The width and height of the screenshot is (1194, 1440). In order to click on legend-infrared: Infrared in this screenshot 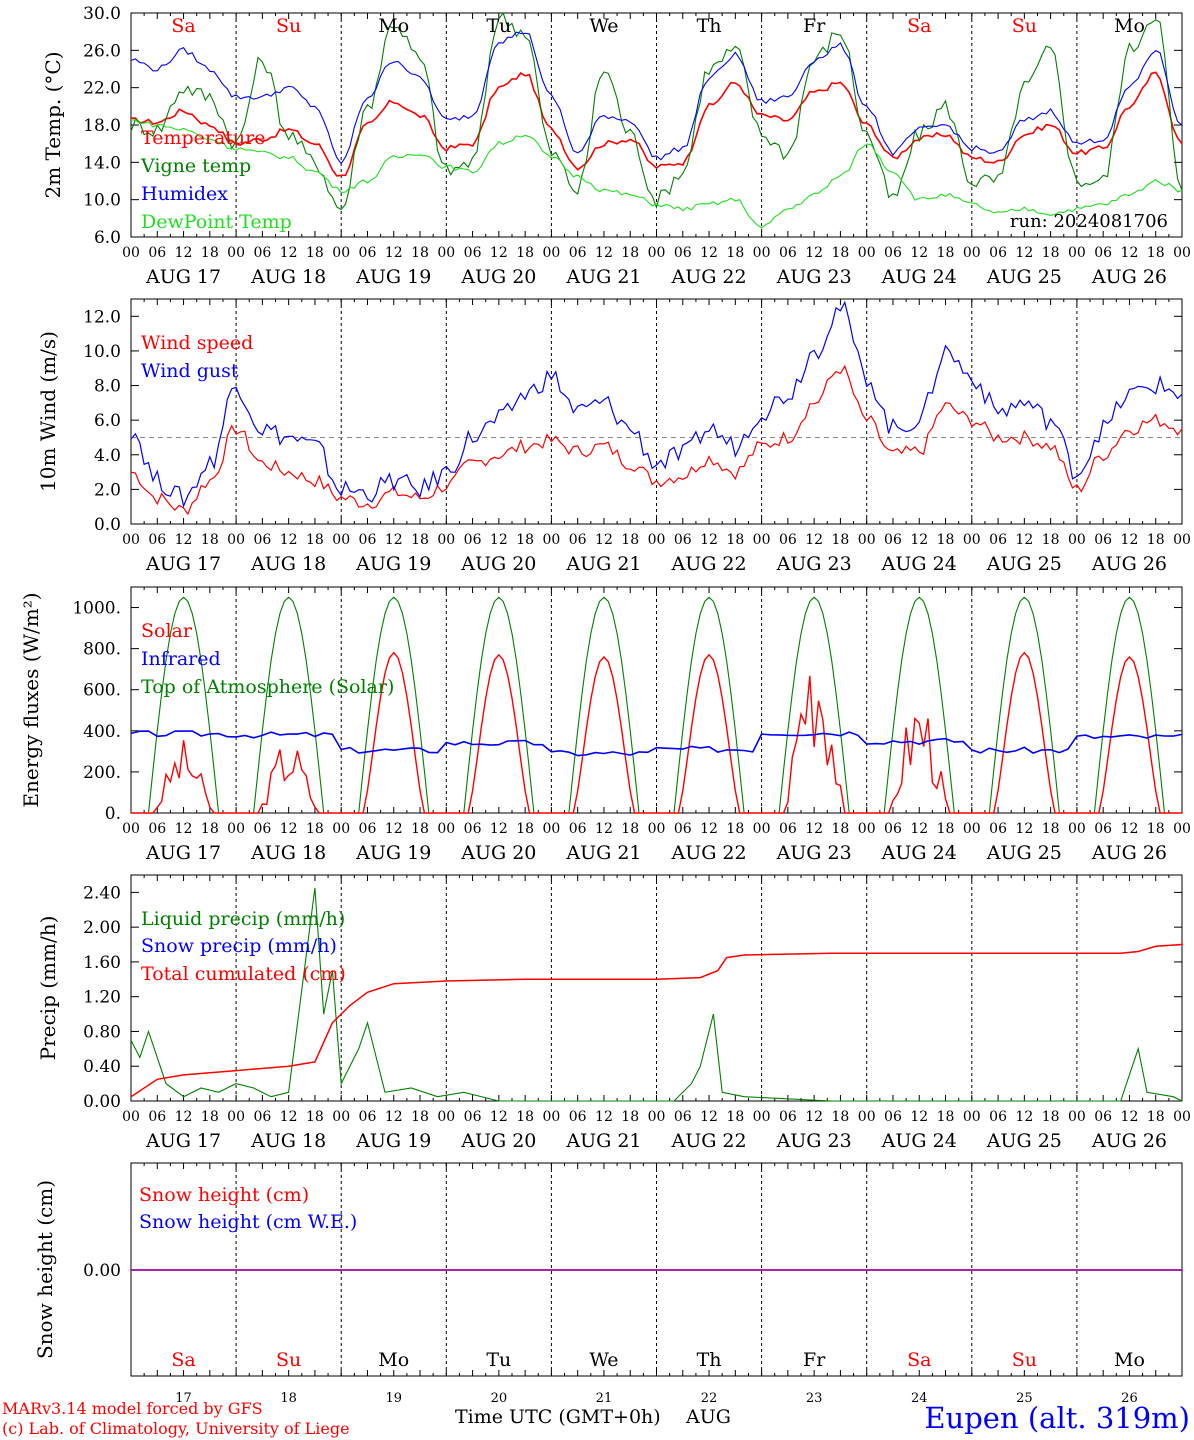, I will do `click(181, 659)`.